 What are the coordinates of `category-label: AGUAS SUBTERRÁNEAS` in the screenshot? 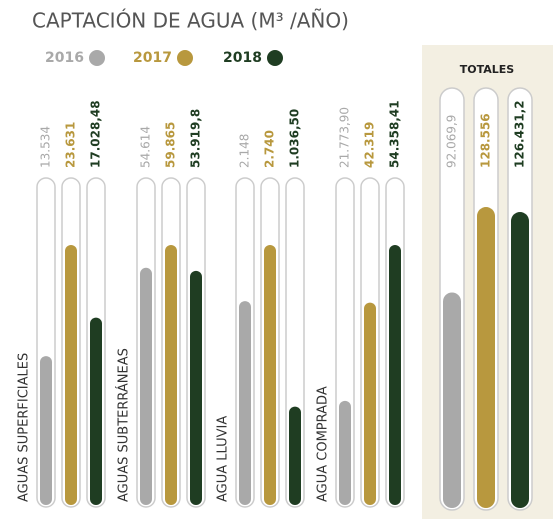 It's located at (124, 425).